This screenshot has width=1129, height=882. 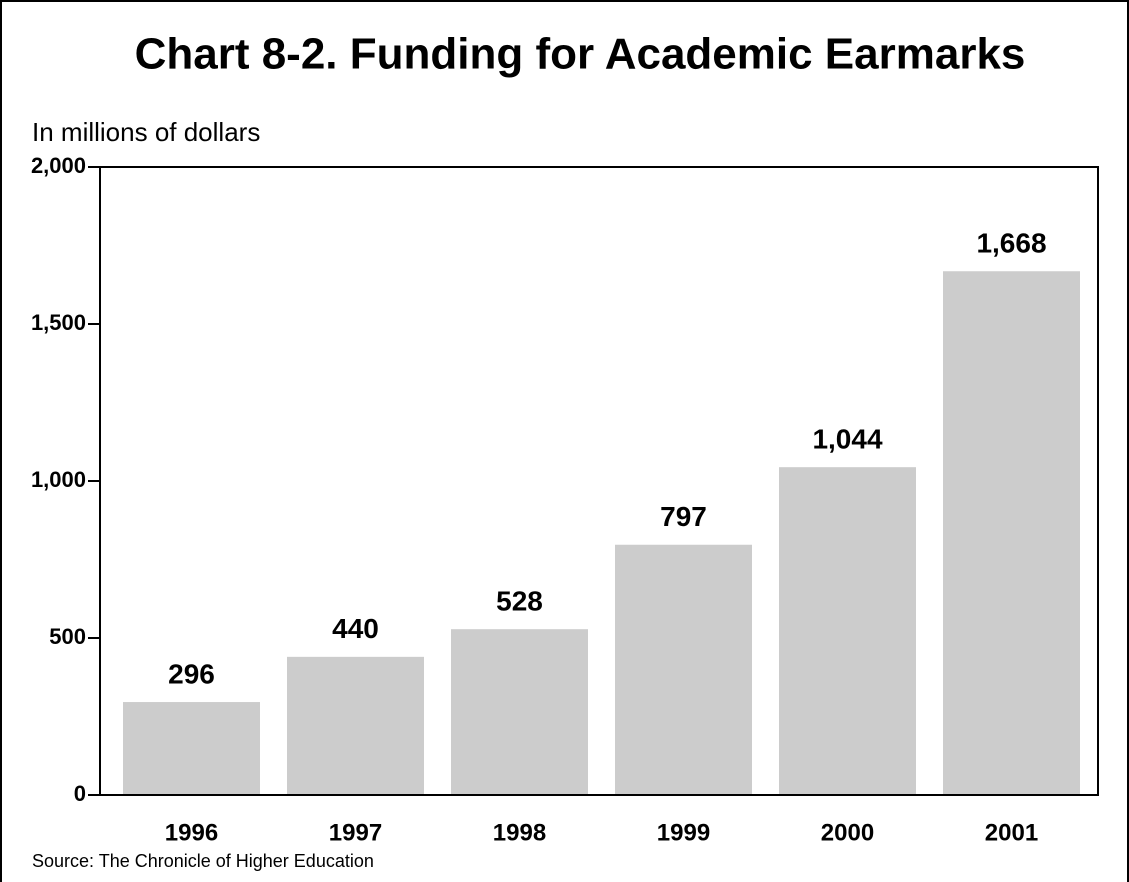 I want to click on y-axis-label: In millions of dollars, so click(x=146, y=132).